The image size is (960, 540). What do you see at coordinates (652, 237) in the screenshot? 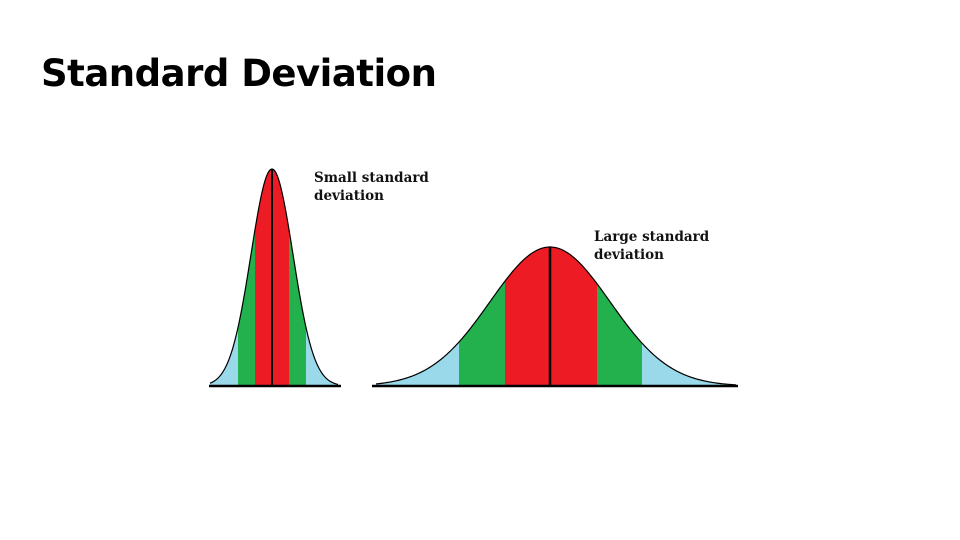
I see `large-sd-label-line1: Large standard` at bounding box center [652, 237].